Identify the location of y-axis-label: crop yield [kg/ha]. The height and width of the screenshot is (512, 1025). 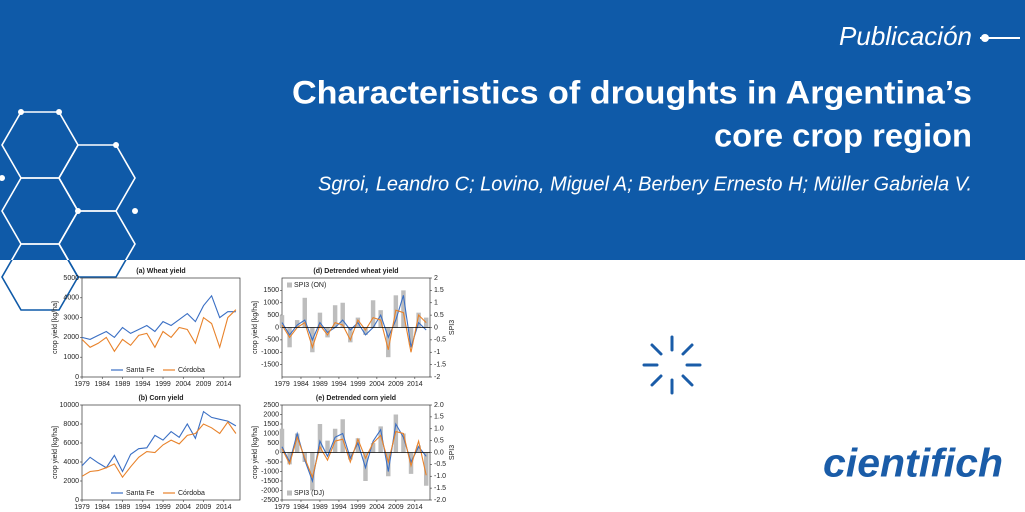
(255, 452).